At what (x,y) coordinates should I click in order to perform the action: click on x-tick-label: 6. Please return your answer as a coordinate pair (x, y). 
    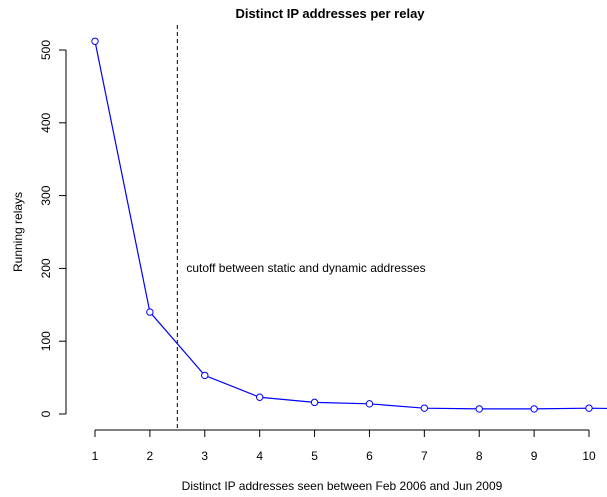
    Looking at the image, I should click on (369, 456).